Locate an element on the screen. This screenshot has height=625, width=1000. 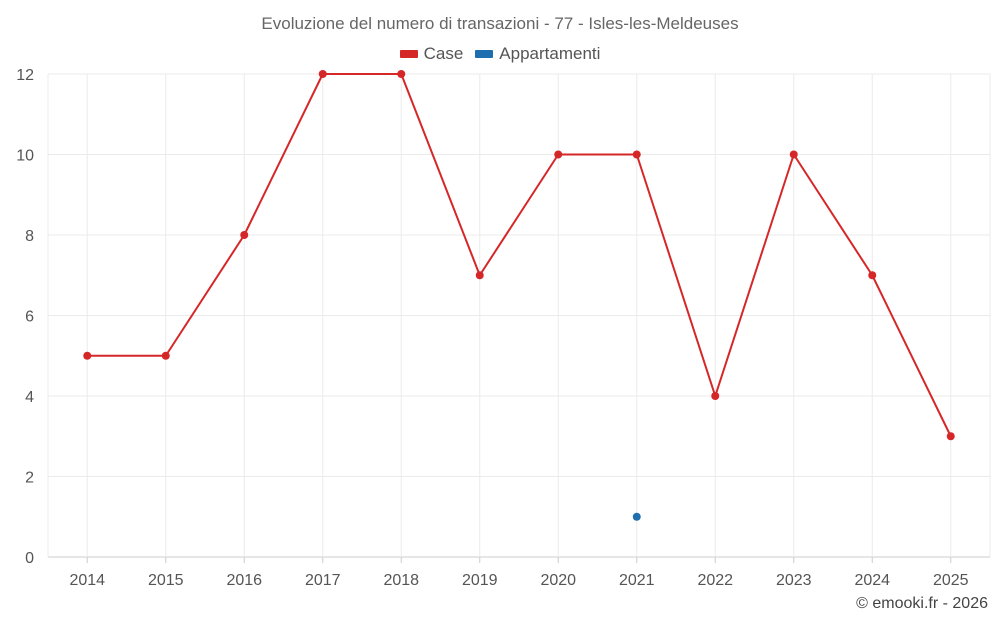
legend-item-appartamenti: Appartamenti is located at coordinates (537, 54).